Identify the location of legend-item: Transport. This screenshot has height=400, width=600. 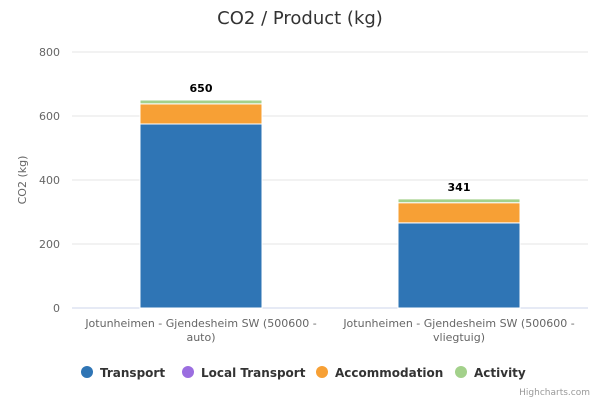
(123, 373).